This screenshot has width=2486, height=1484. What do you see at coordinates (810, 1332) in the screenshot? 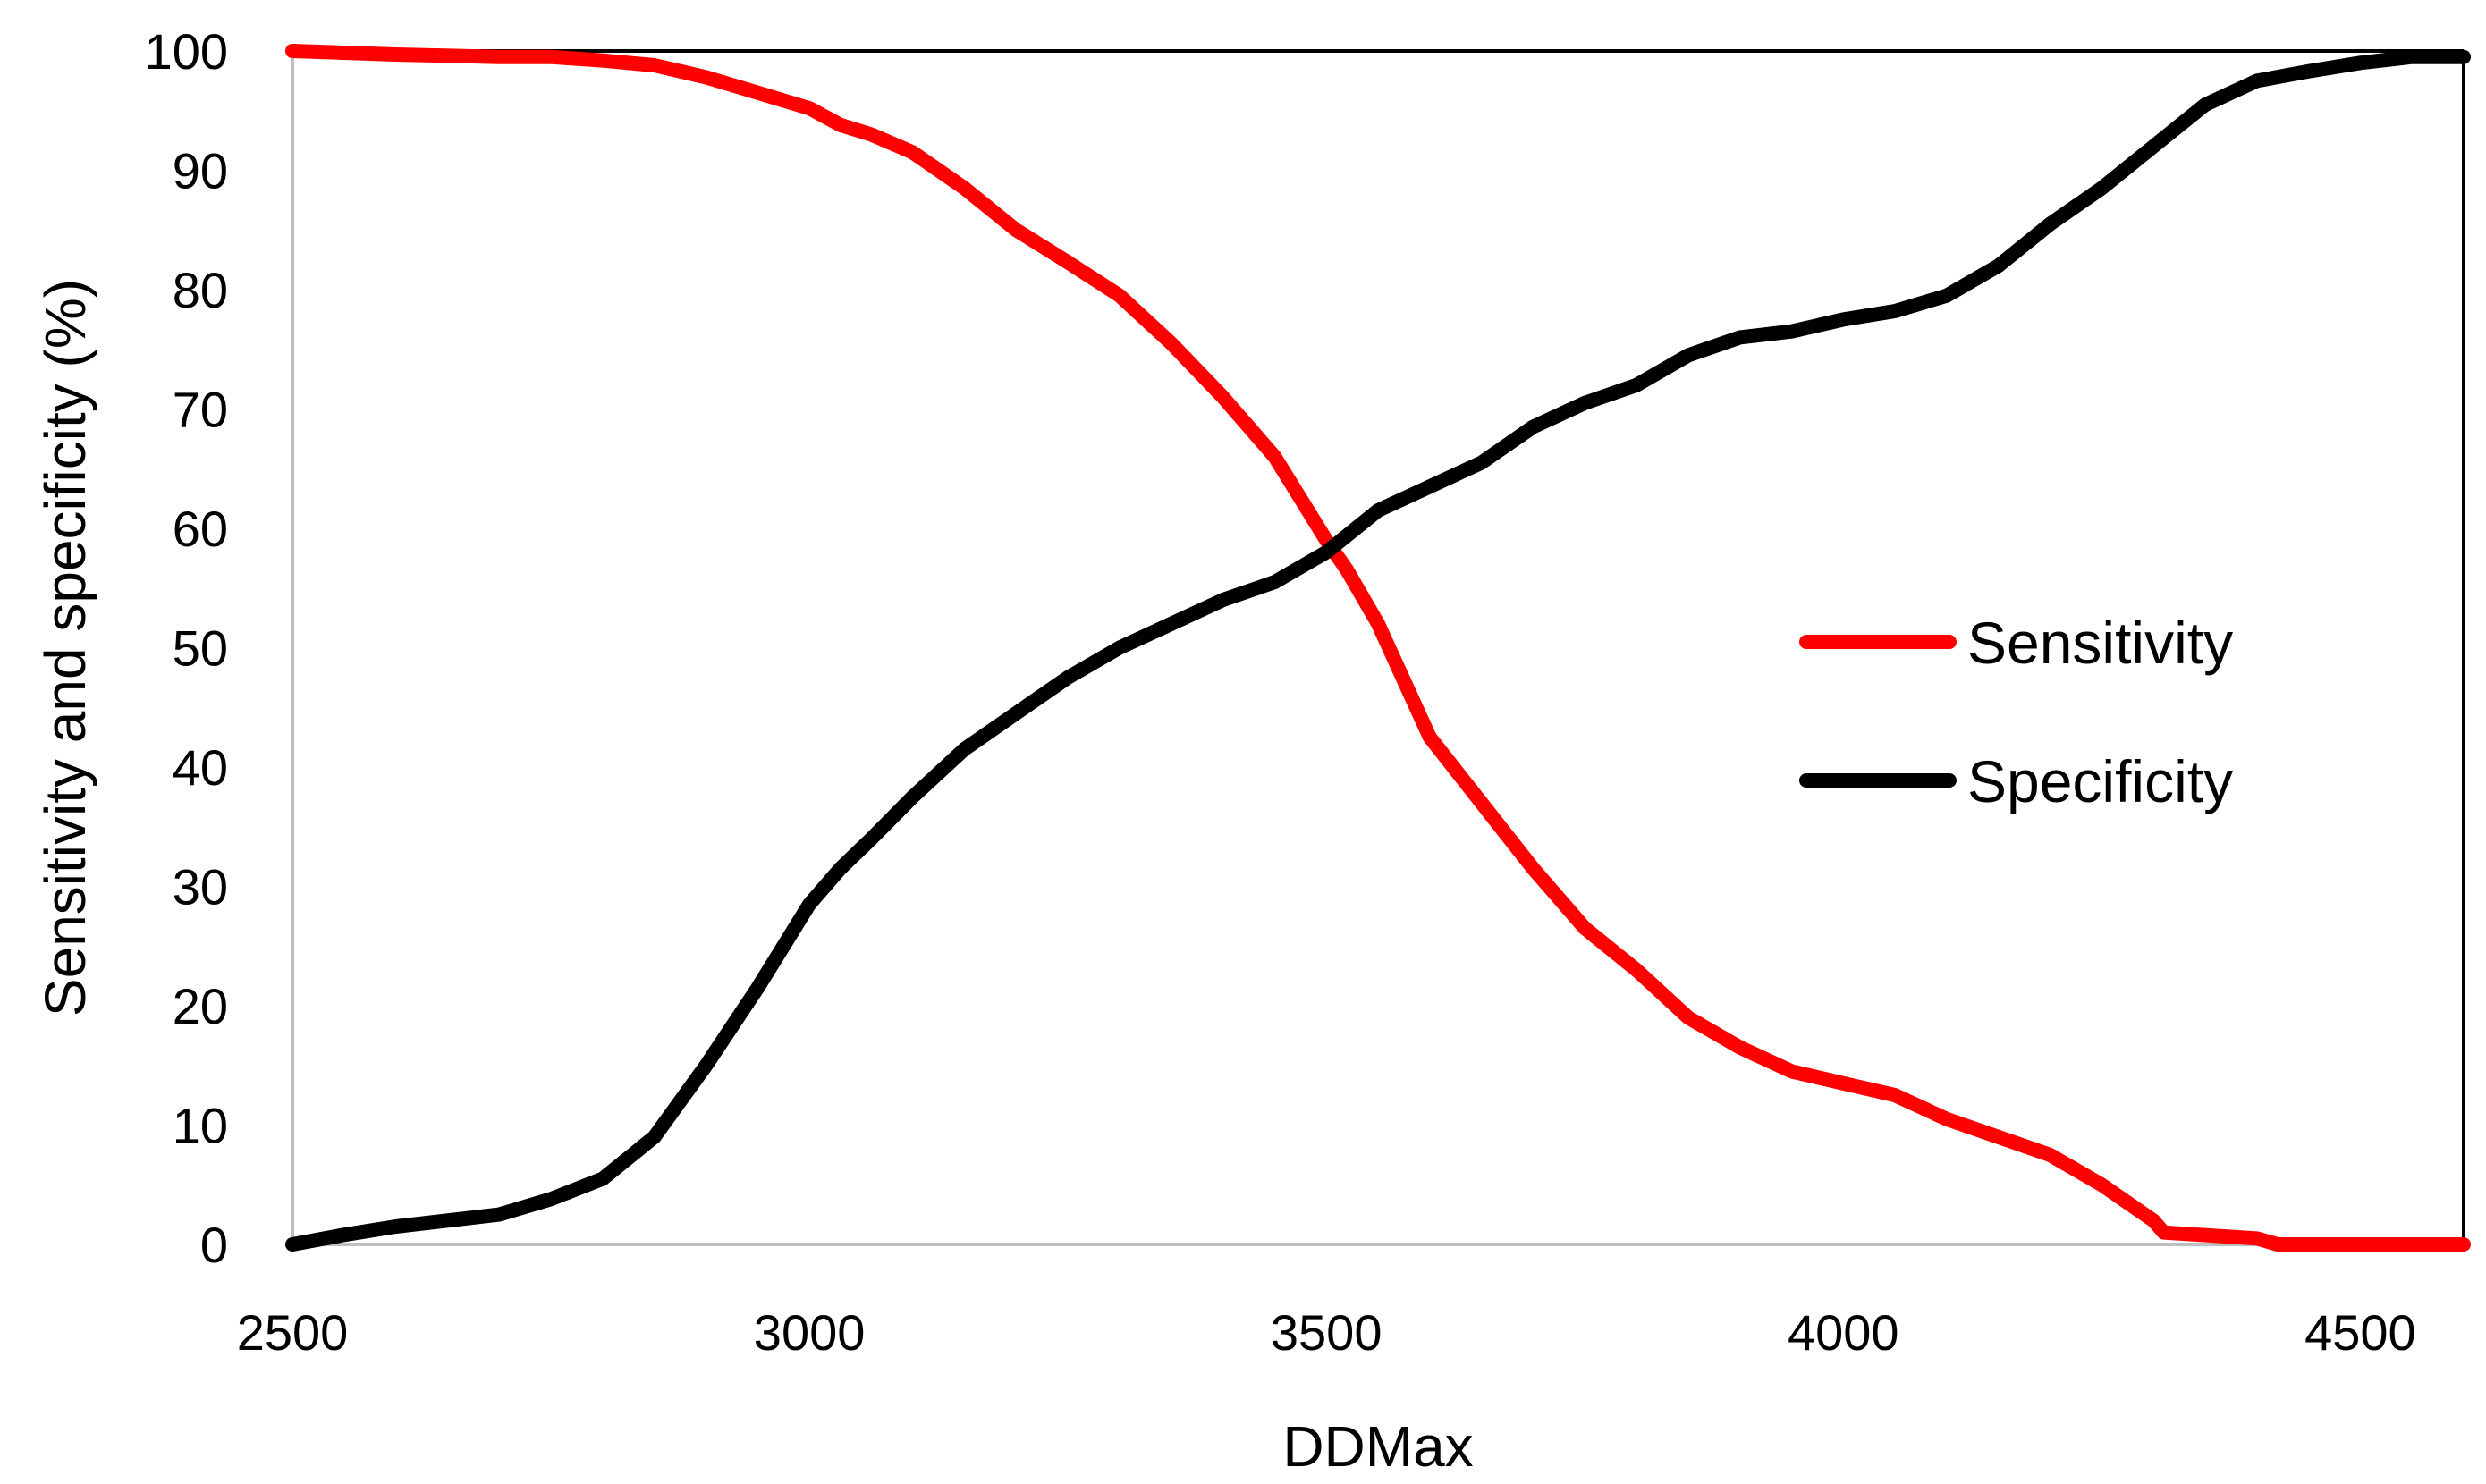
I see `x-tick-label: 3000` at bounding box center [810, 1332].